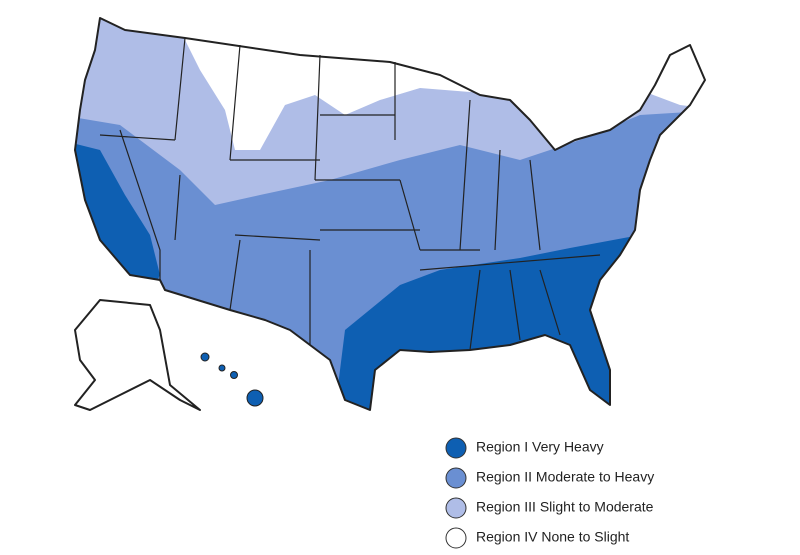 The height and width of the screenshot is (555, 800). I want to click on legend-label: Region III Slight to Moderate, so click(565, 507).